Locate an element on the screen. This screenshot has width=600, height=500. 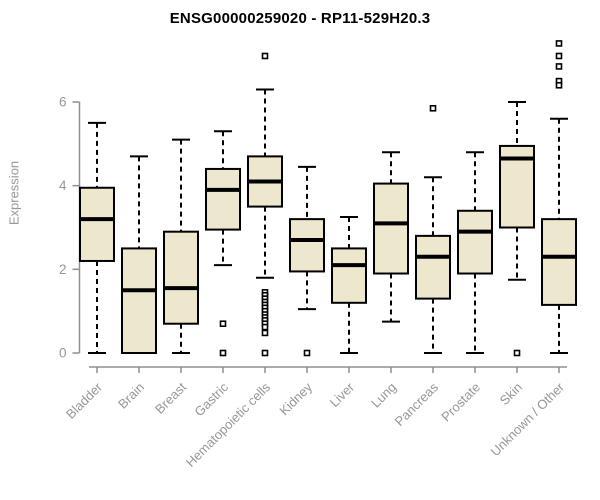
x-tick-label: Skin is located at coordinates (511, 394).